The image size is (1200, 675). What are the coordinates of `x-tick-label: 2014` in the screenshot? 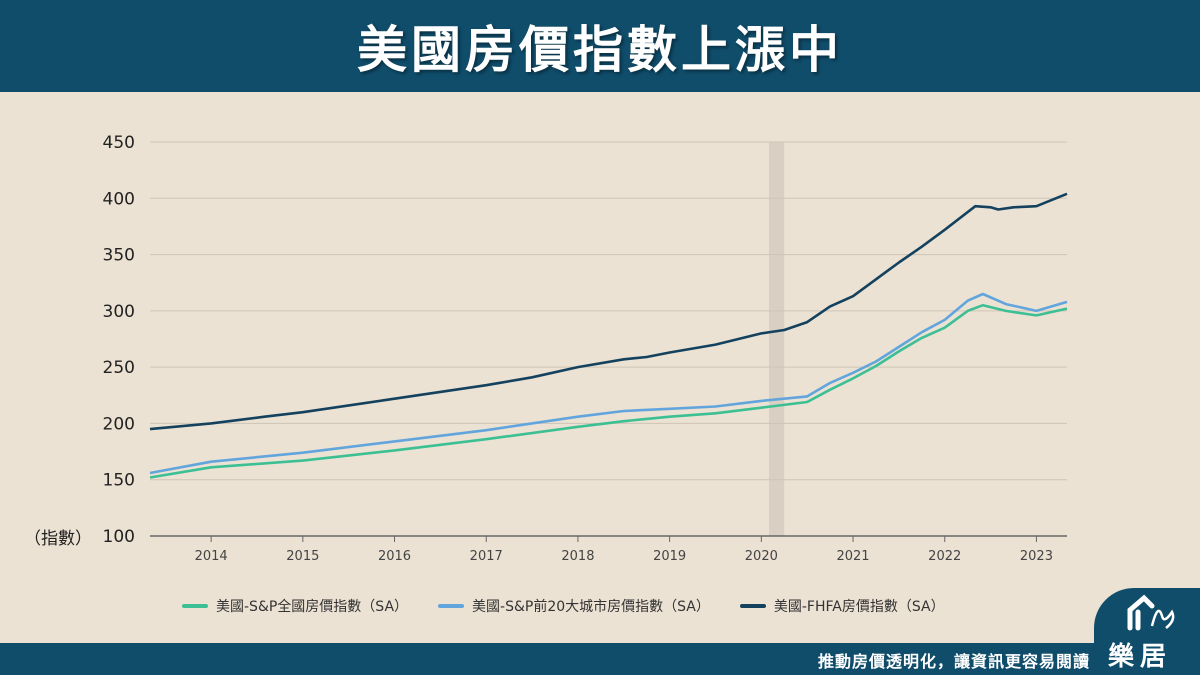 It's located at (211, 556).